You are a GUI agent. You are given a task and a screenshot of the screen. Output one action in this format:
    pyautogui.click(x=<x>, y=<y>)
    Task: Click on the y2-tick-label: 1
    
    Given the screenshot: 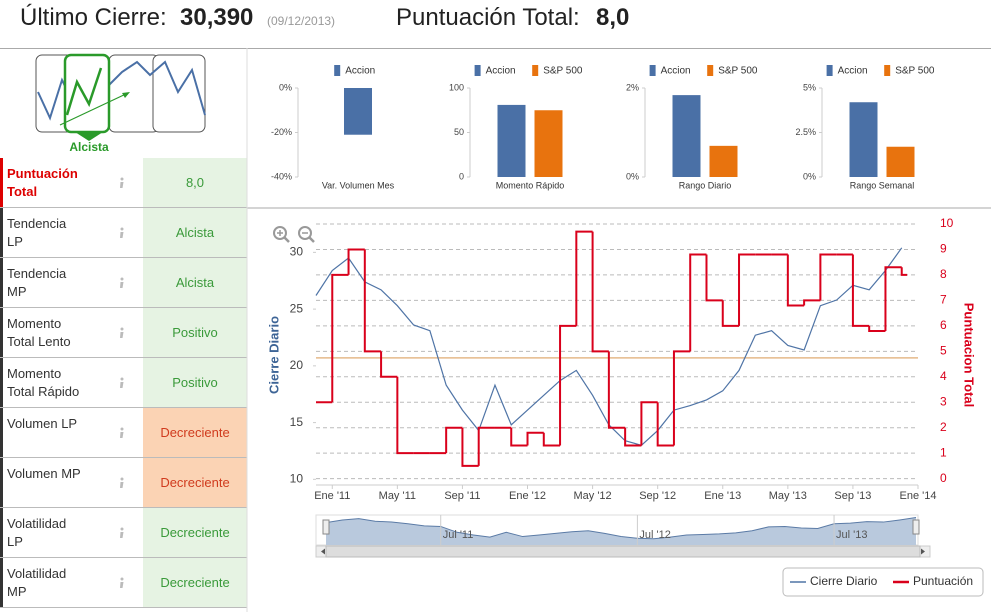 What is the action you would take?
    pyautogui.click(x=943, y=452)
    